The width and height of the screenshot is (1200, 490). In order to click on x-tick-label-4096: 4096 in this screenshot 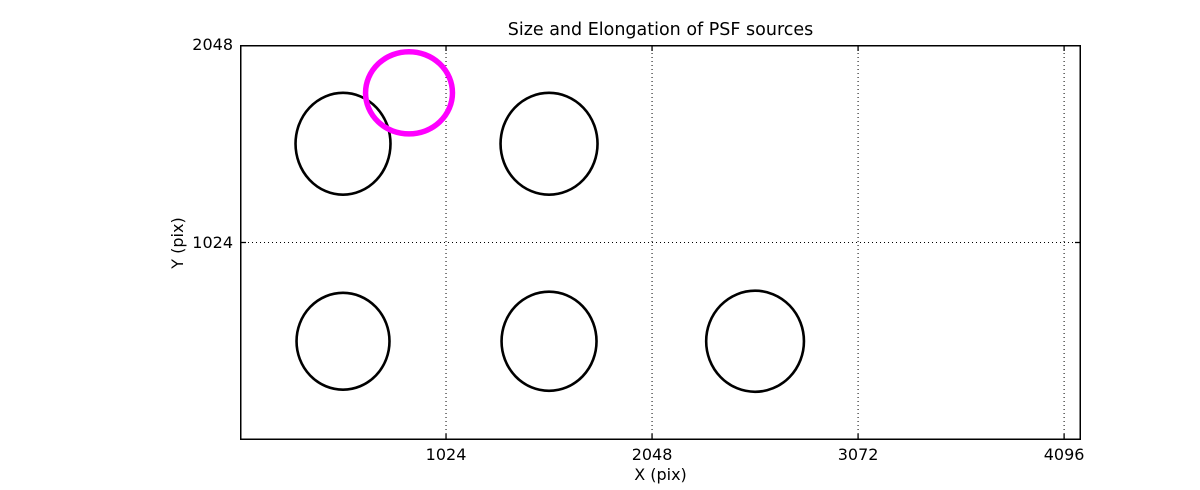, I will do `click(1064, 454)`.